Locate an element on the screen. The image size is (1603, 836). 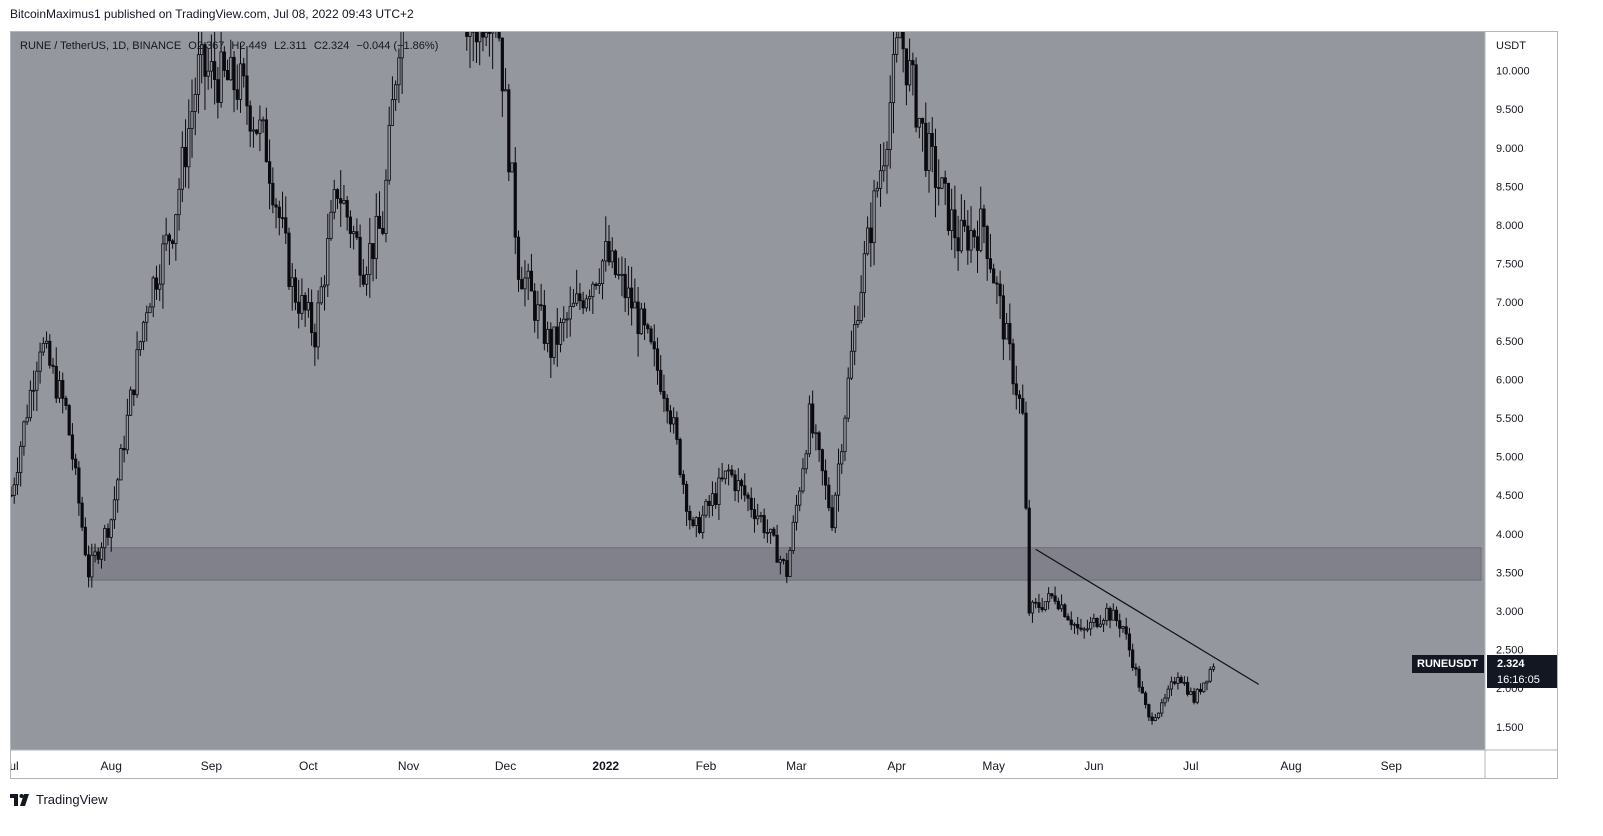
price-tick-label: 6.000 is located at coordinates (1510, 380).